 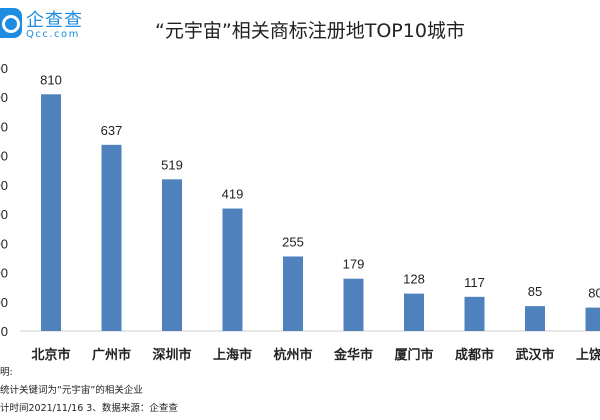 I want to click on qcc-logo: 企查查 Qcc.com, so click(x=50, y=26).